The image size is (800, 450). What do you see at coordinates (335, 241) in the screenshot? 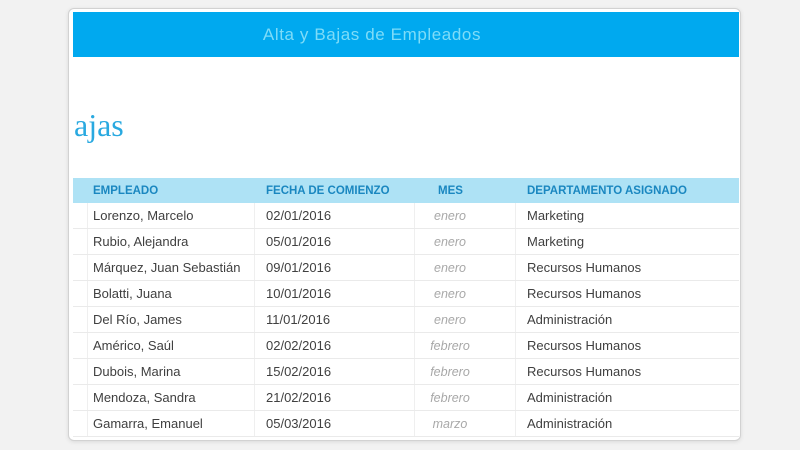
I see `cell-fecha-de-comienzo: 05/01/2016` at bounding box center [335, 241].